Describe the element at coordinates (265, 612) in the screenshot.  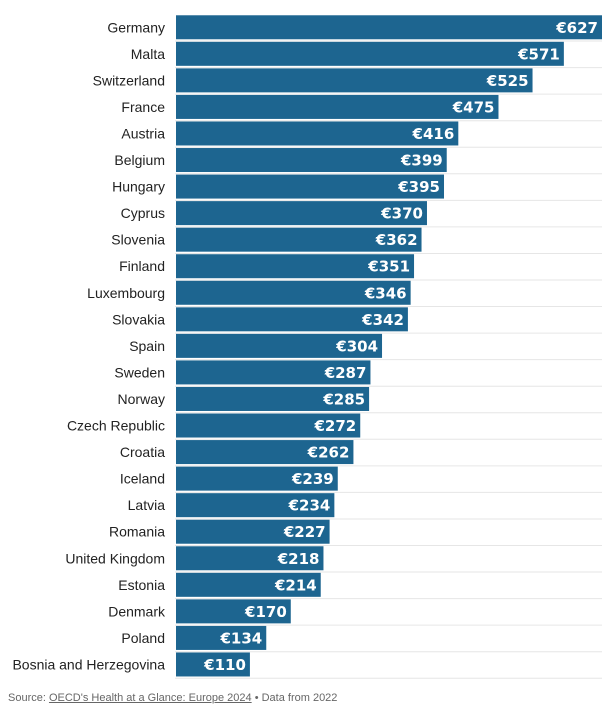
I see `value-label: €170` at that location.